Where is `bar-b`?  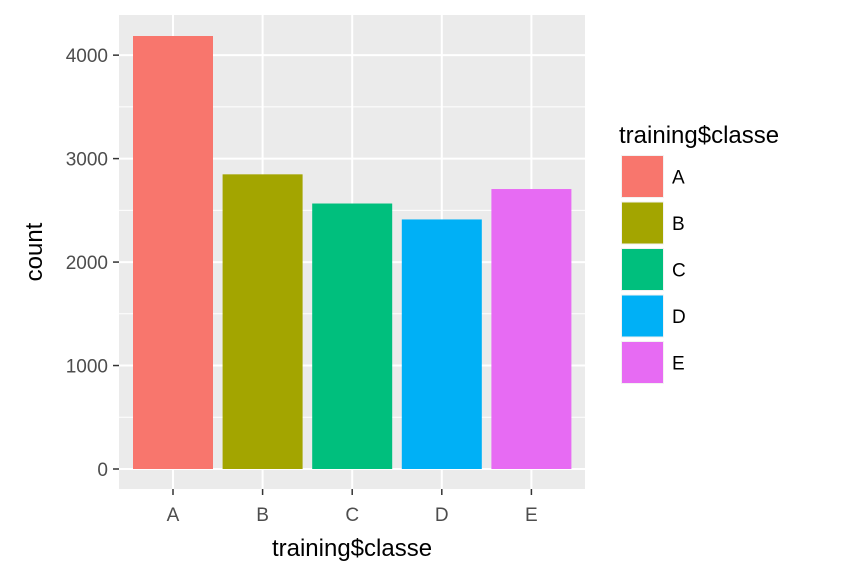
bar-b is located at coordinates (262, 321).